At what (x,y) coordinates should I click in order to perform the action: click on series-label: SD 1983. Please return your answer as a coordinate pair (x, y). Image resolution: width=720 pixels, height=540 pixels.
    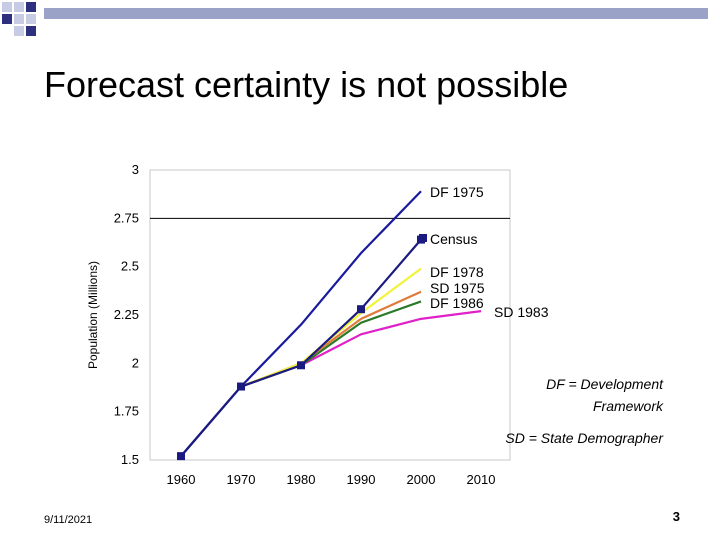
    Looking at the image, I should click on (521, 312).